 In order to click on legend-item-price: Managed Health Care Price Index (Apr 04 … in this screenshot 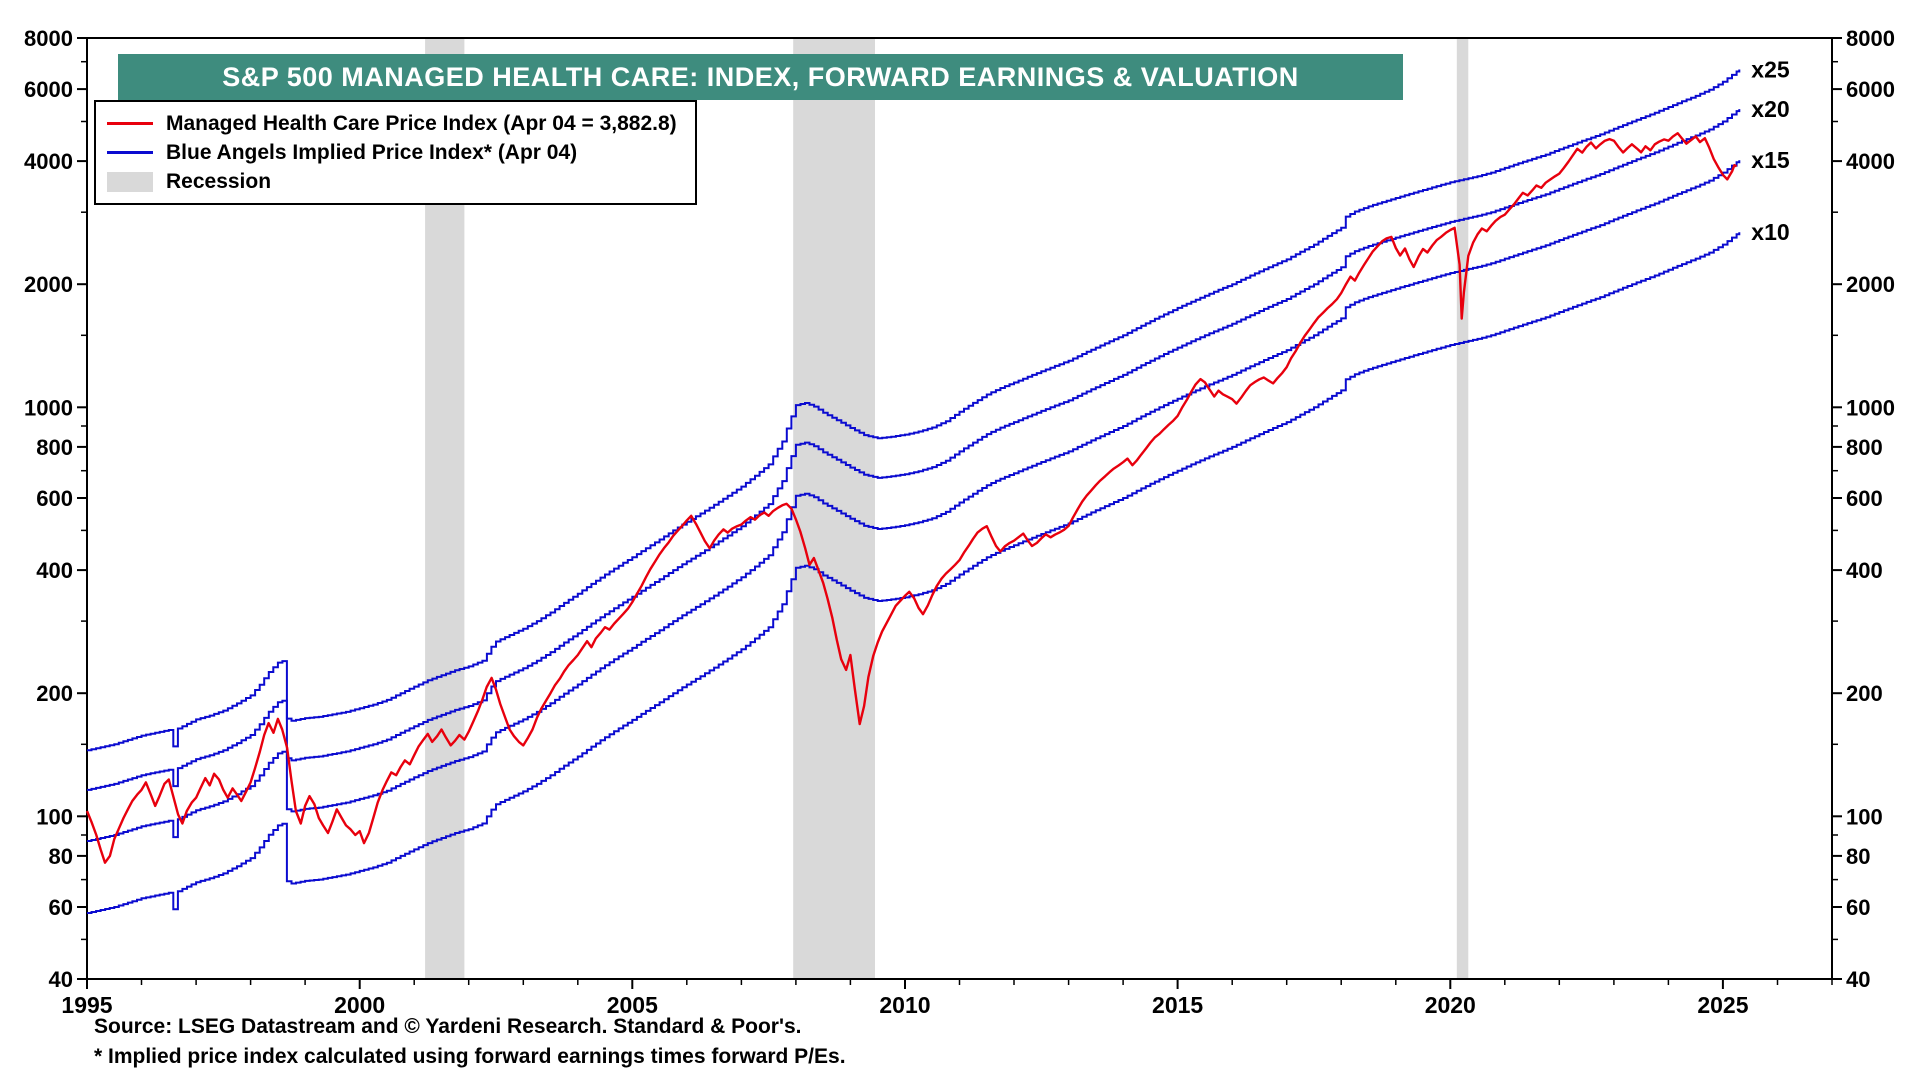, I will do `click(390, 123)`.